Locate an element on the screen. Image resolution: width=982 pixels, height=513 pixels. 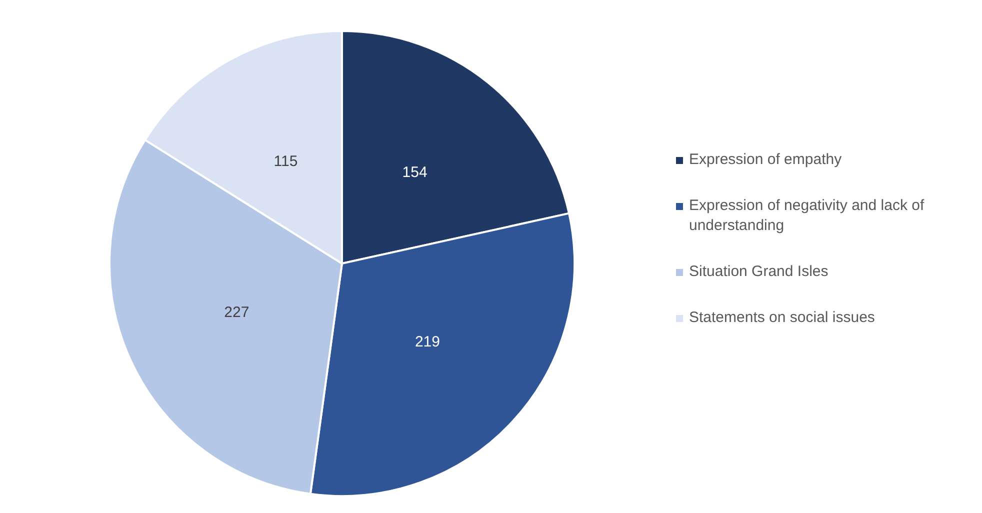
data-label: 115 is located at coordinates (286, 161).